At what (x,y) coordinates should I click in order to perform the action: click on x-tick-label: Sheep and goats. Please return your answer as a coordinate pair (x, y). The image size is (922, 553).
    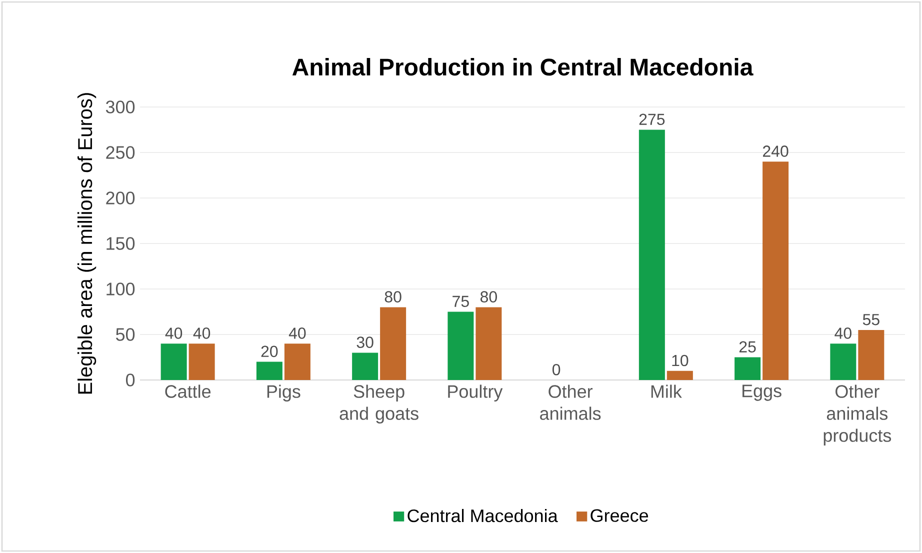
    Looking at the image, I should click on (379, 404).